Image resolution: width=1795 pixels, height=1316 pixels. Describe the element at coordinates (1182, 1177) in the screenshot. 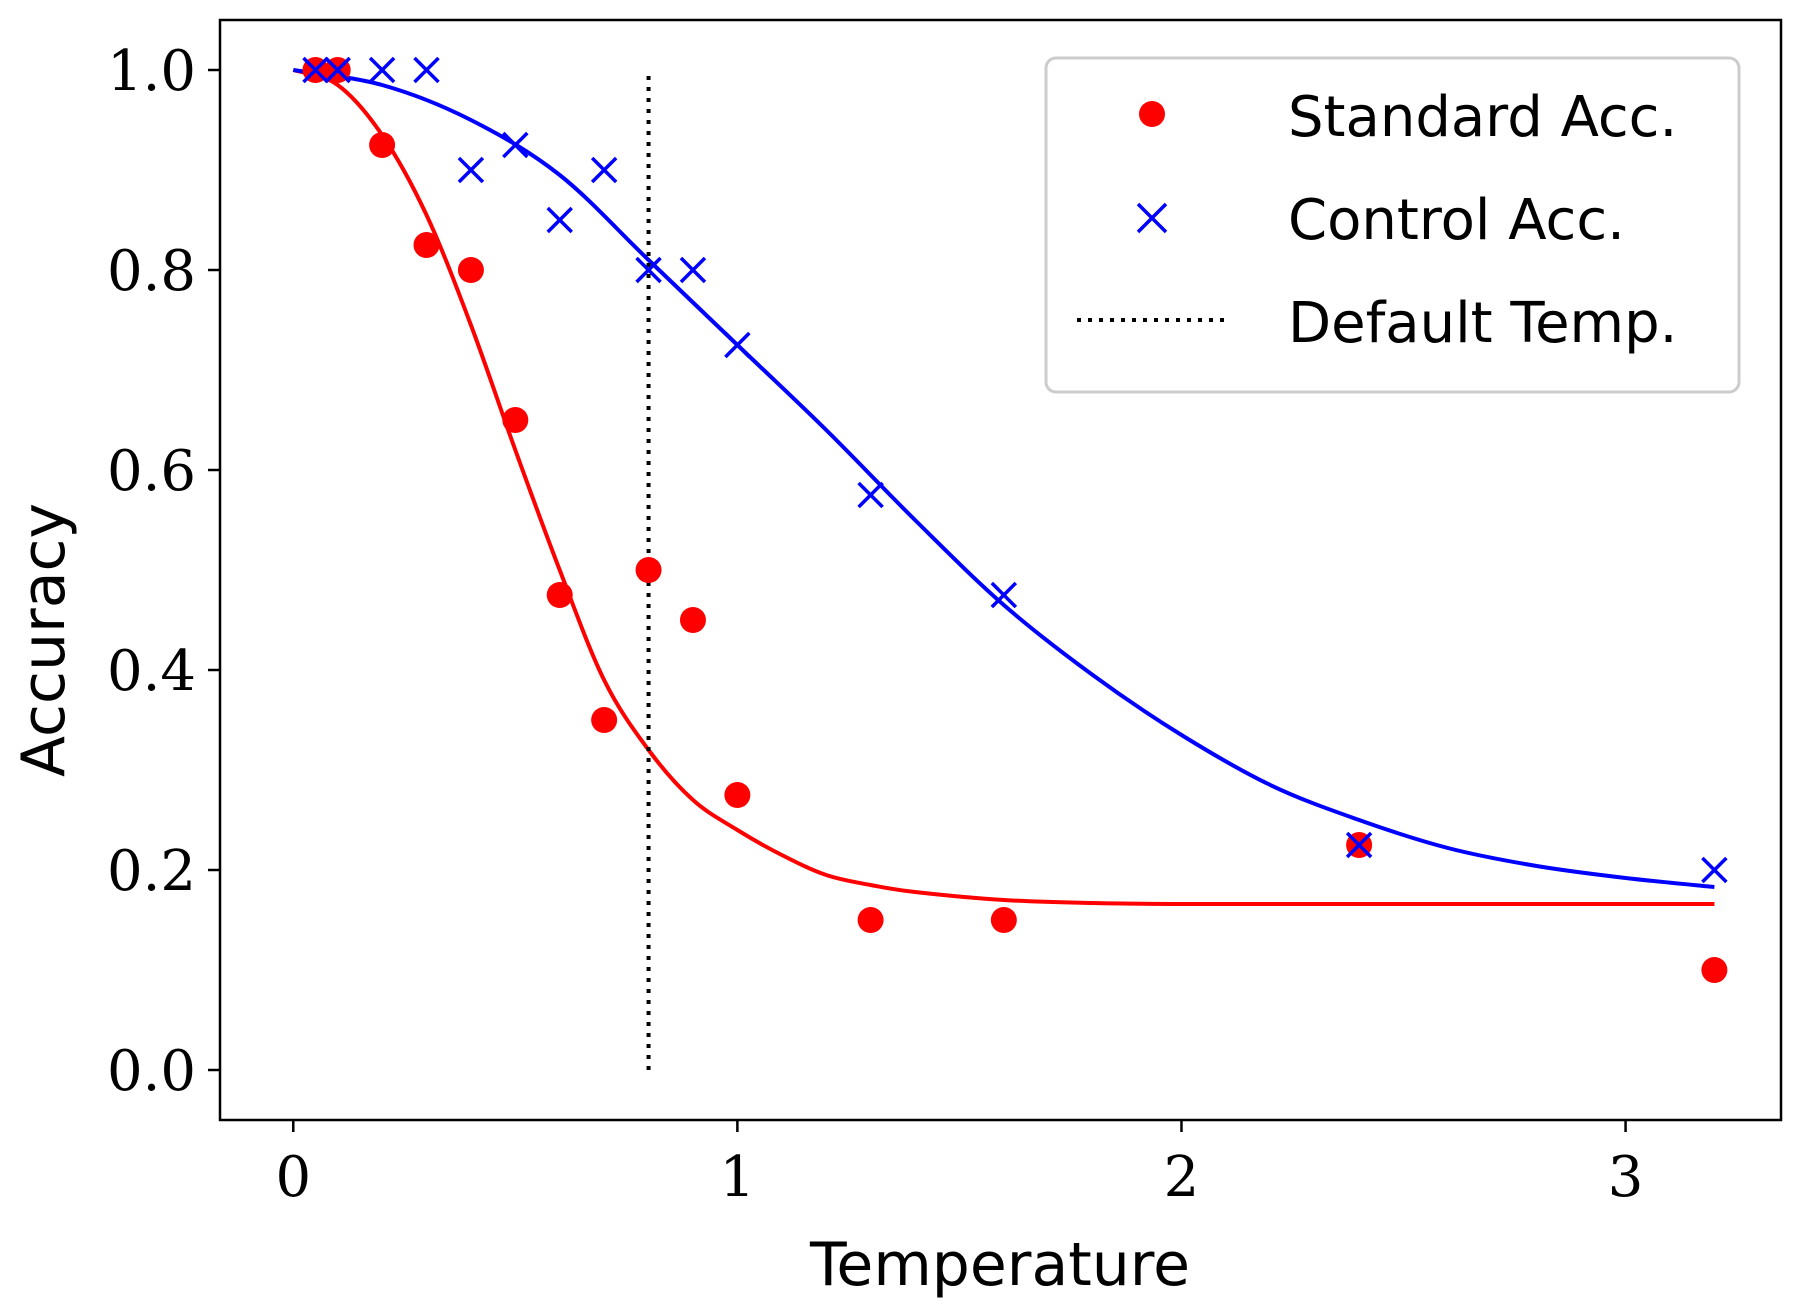

I see `x-tick-label: 2` at that location.